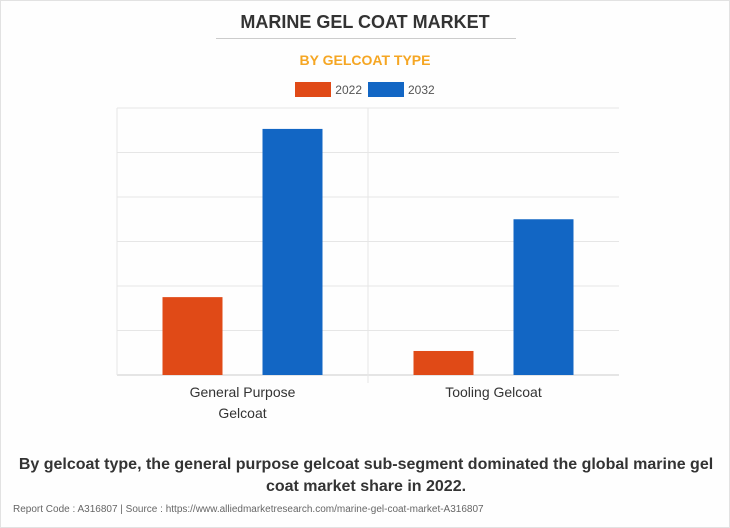  What do you see at coordinates (365, 22) in the screenshot?
I see `chart-title: MARINE GEL COAT MARKET` at bounding box center [365, 22].